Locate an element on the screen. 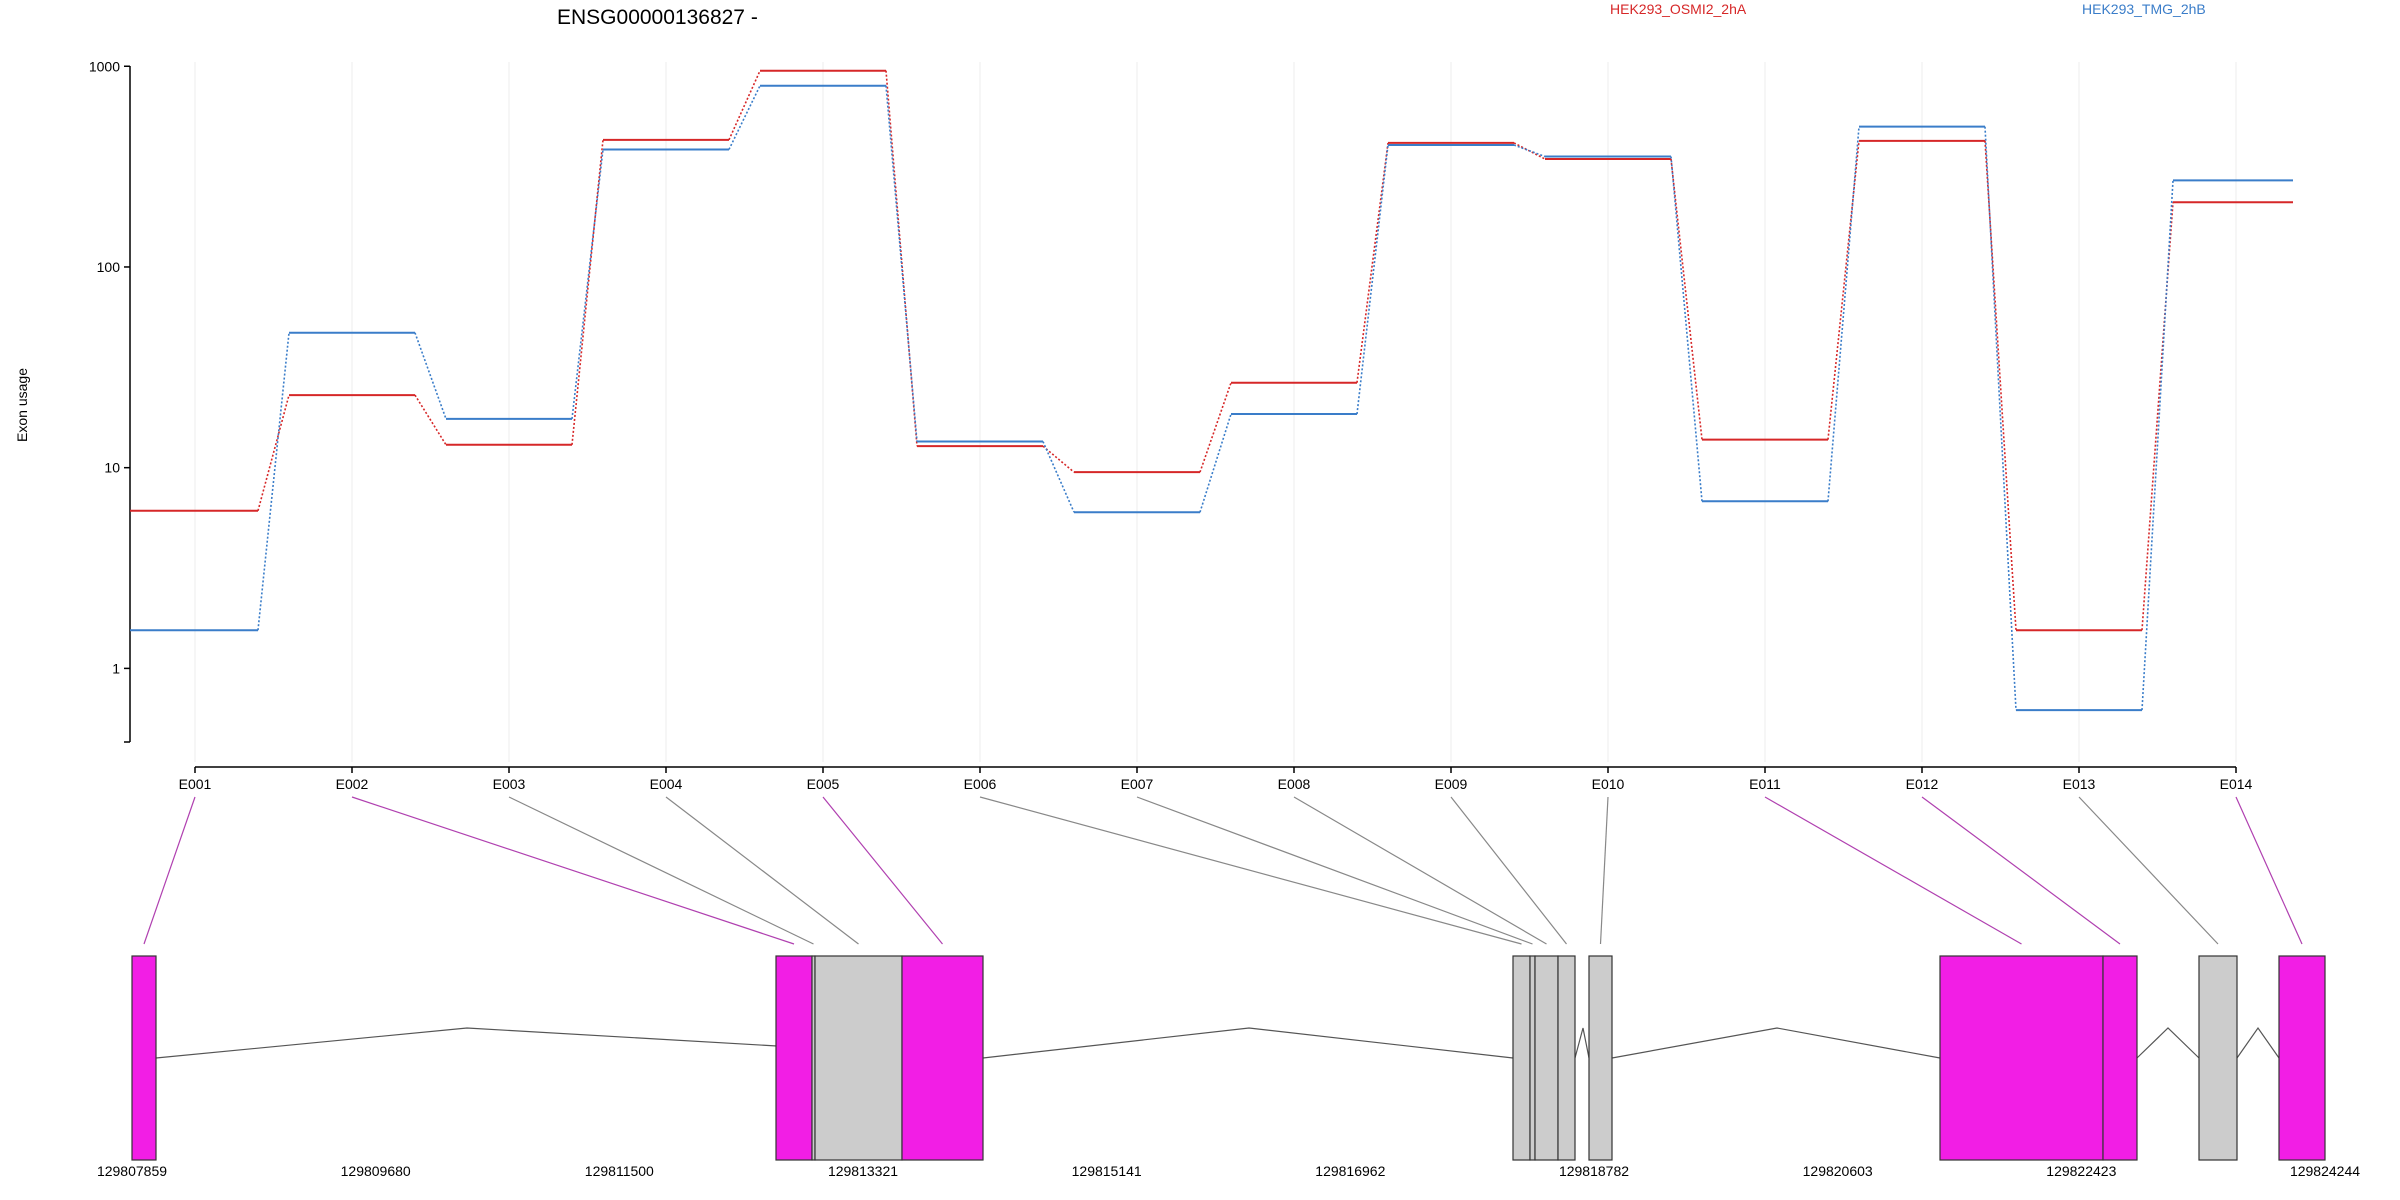  x-tick-label-E013: E013 is located at coordinates (2079, 784).